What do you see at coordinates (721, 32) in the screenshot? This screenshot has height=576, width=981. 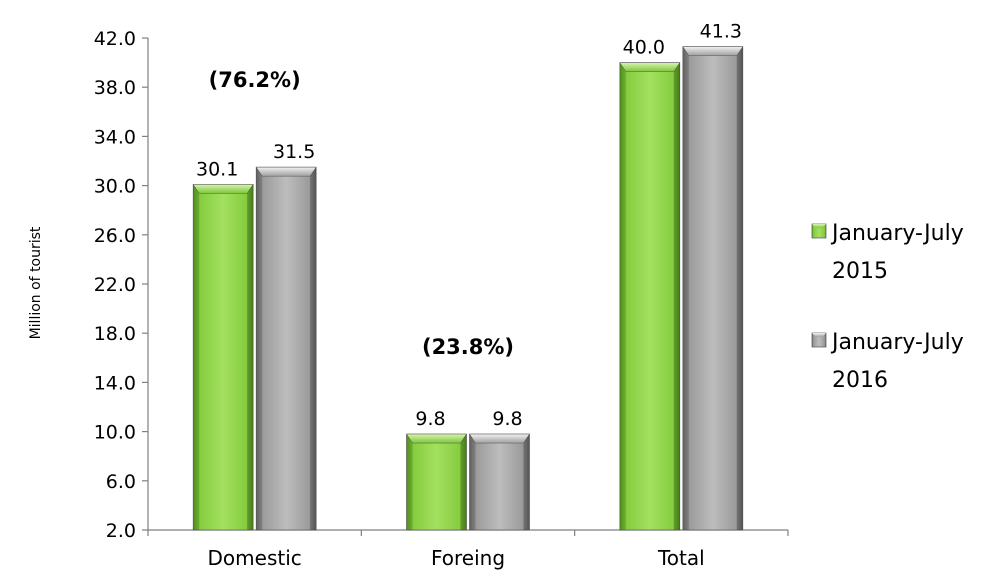 I see `data-label: 41.3` at bounding box center [721, 32].